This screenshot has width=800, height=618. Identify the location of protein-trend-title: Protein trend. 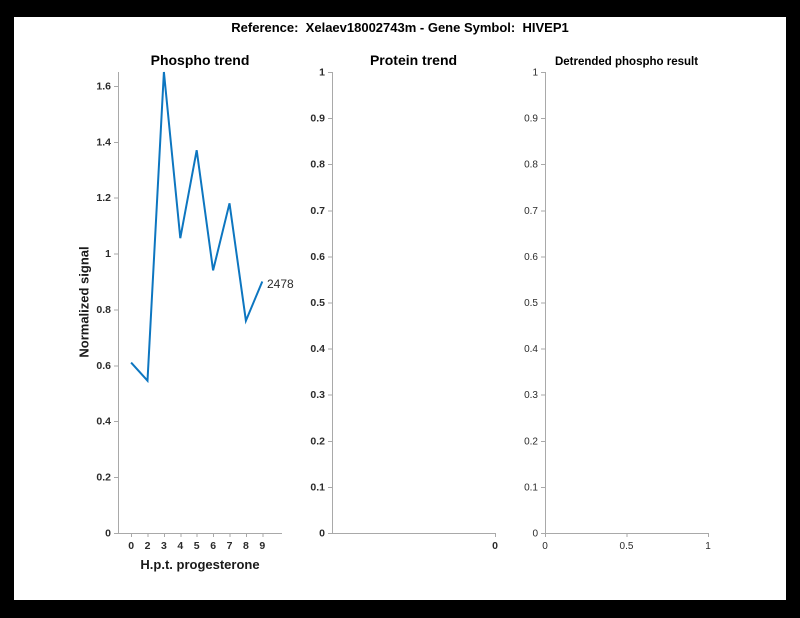
(413, 60).